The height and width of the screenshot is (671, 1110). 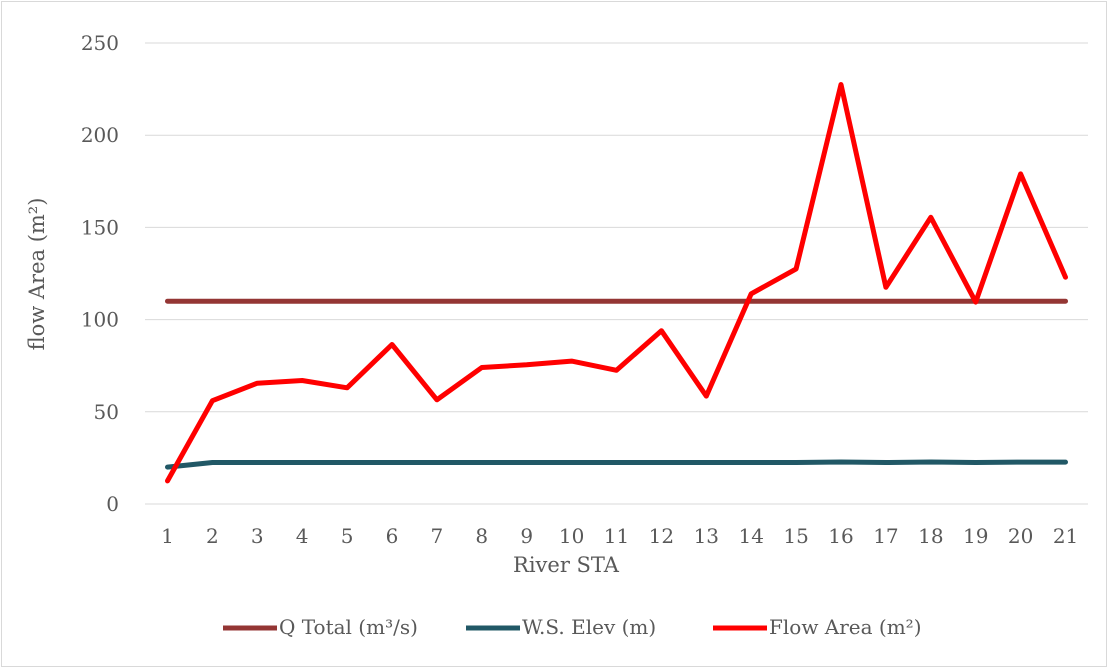 I want to click on x-tick-label: 2, so click(x=212, y=536).